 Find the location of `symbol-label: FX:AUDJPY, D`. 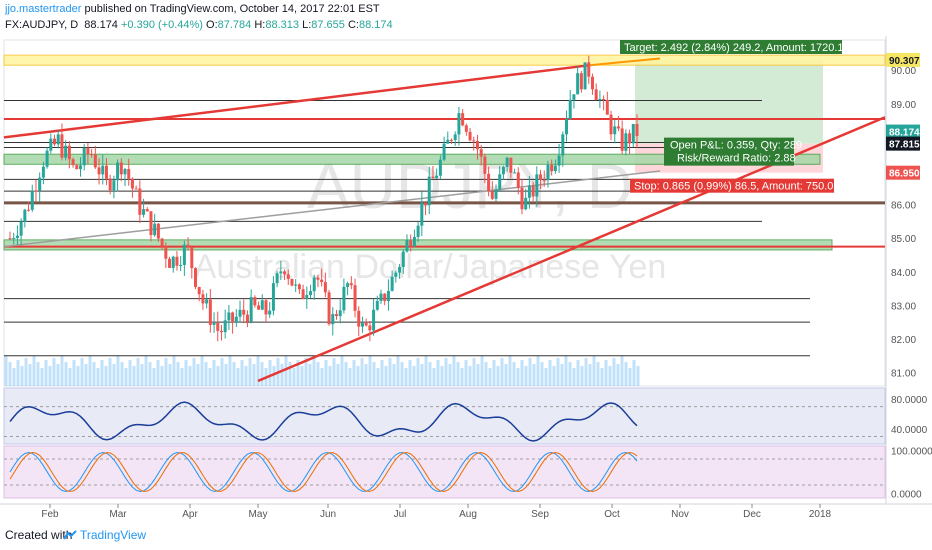

symbol-label: FX:AUDJPY, D is located at coordinates (42, 25).